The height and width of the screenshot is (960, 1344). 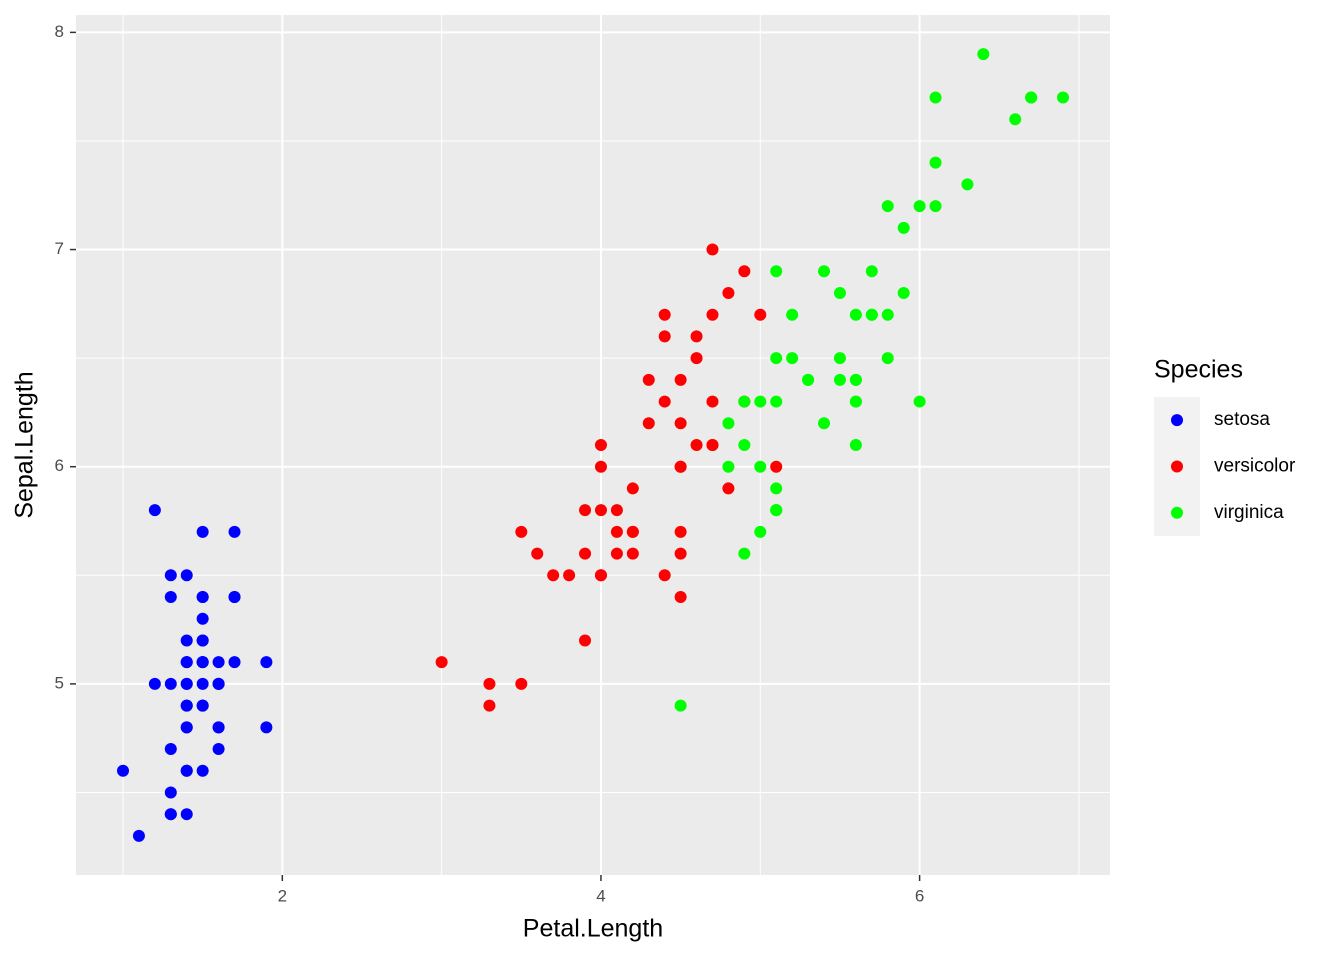 I want to click on legend: setosa versicolor virginica, so click(x=1225, y=466).